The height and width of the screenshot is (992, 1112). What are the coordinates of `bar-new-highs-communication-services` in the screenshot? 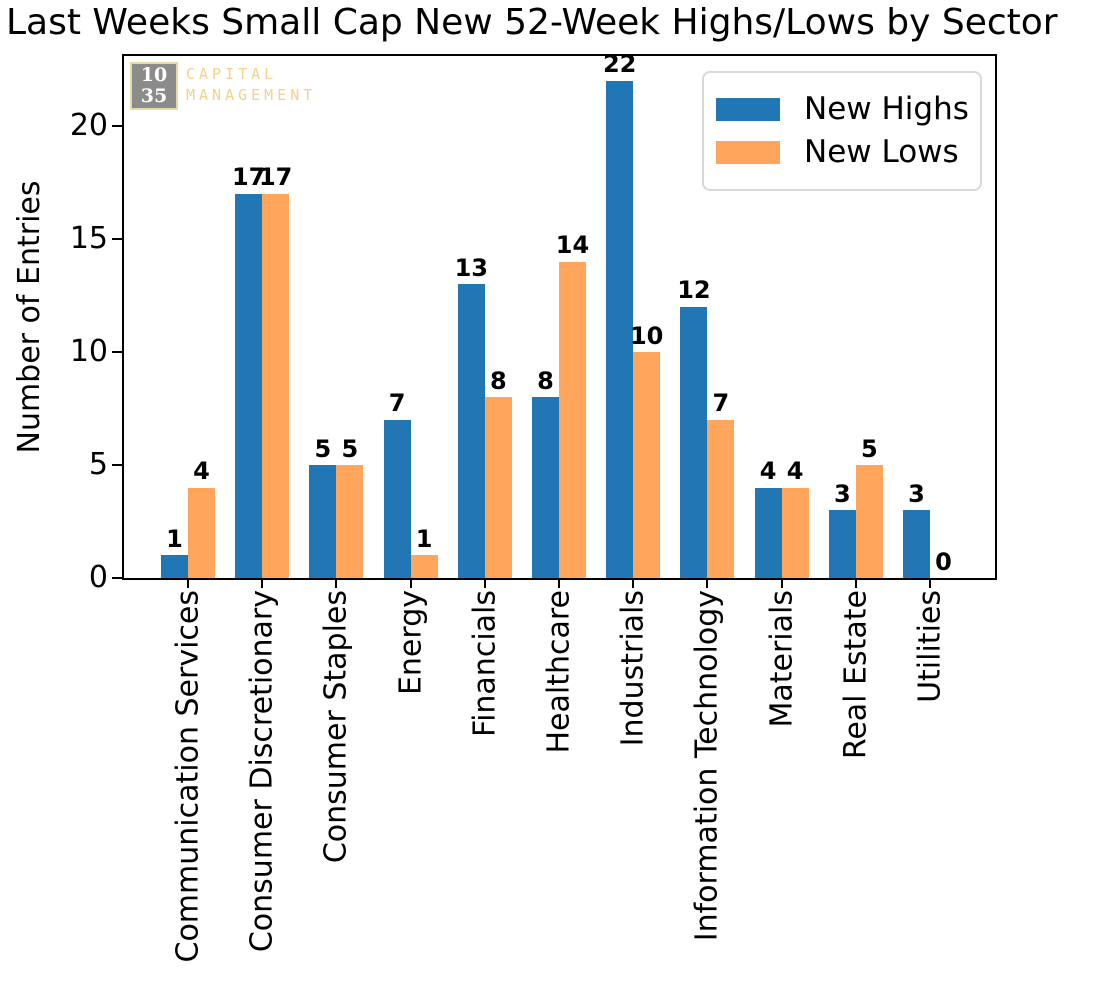 It's located at (174, 566).